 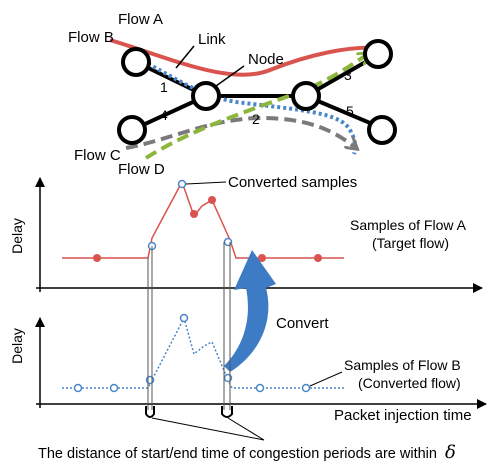 What do you see at coordinates (326, 379) in the screenshot?
I see `flow-b-label-pointer` at bounding box center [326, 379].